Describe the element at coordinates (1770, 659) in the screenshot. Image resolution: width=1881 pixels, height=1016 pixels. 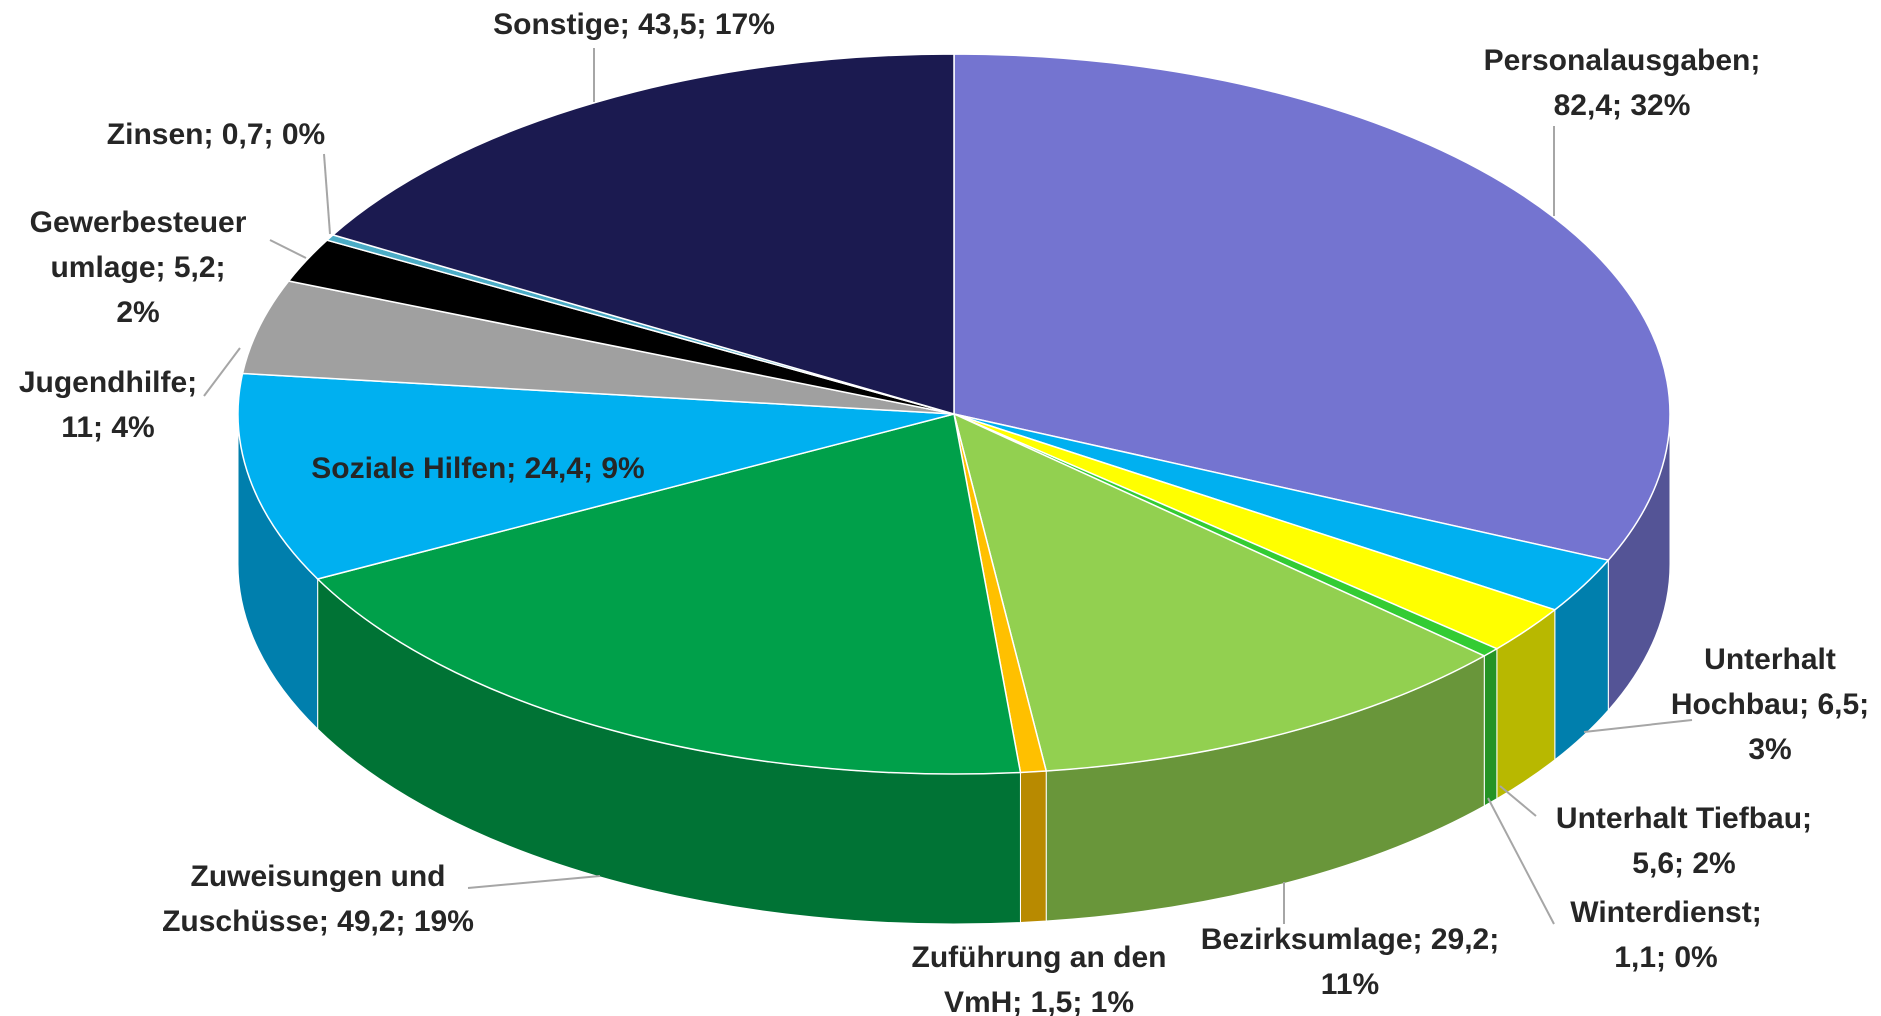
I see `data-label: Unterhalt` at that location.